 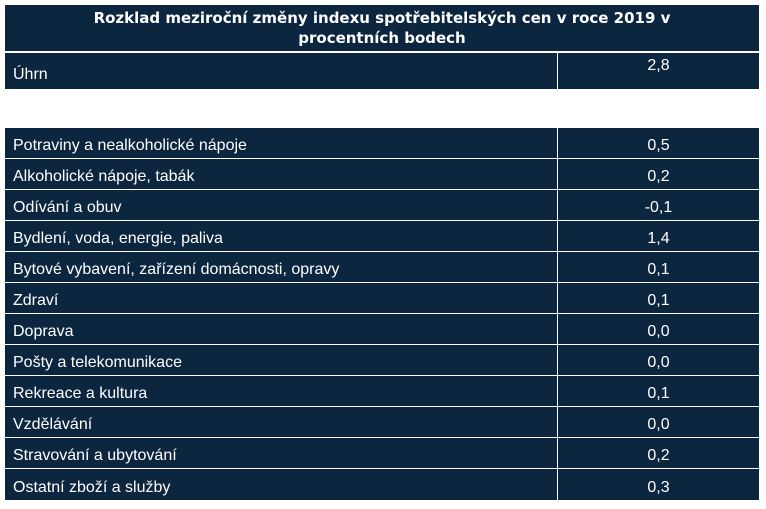 What do you see at coordinates (658, 65) in the screenshot?
I see `total-value: 2,8` at bounding box center [658, 65].